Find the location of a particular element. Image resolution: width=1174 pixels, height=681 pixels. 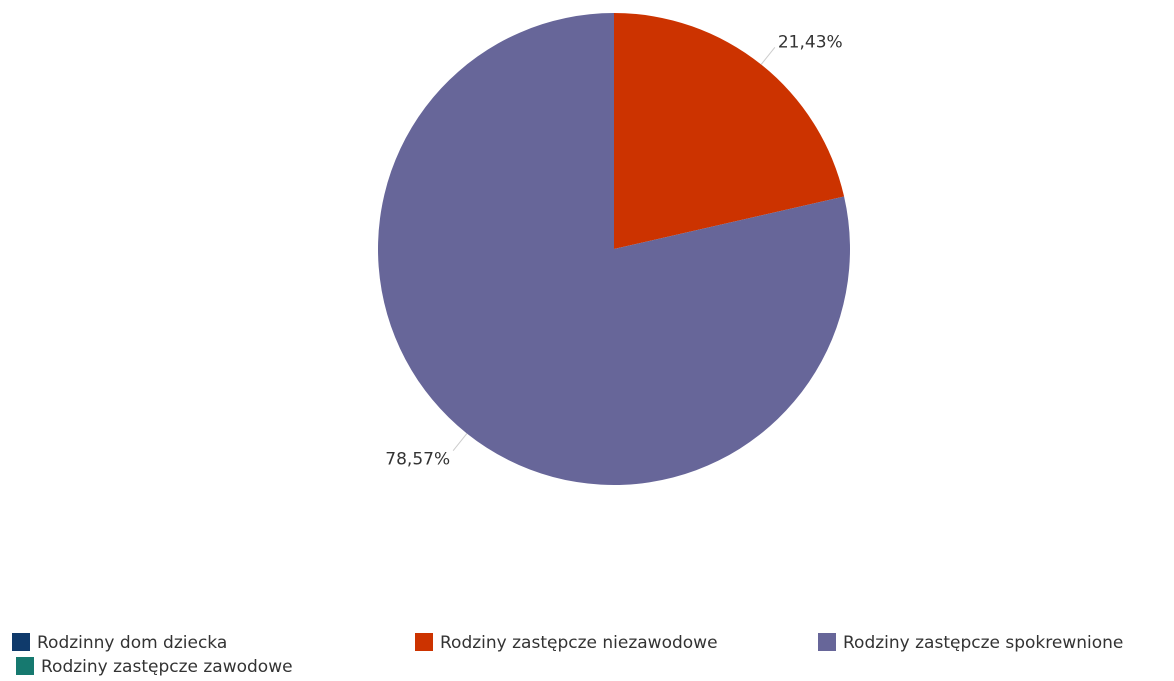

legend-label-spokrewnione: Rodziny zastępcze spokrewnione is located at coordinates (983, 643).